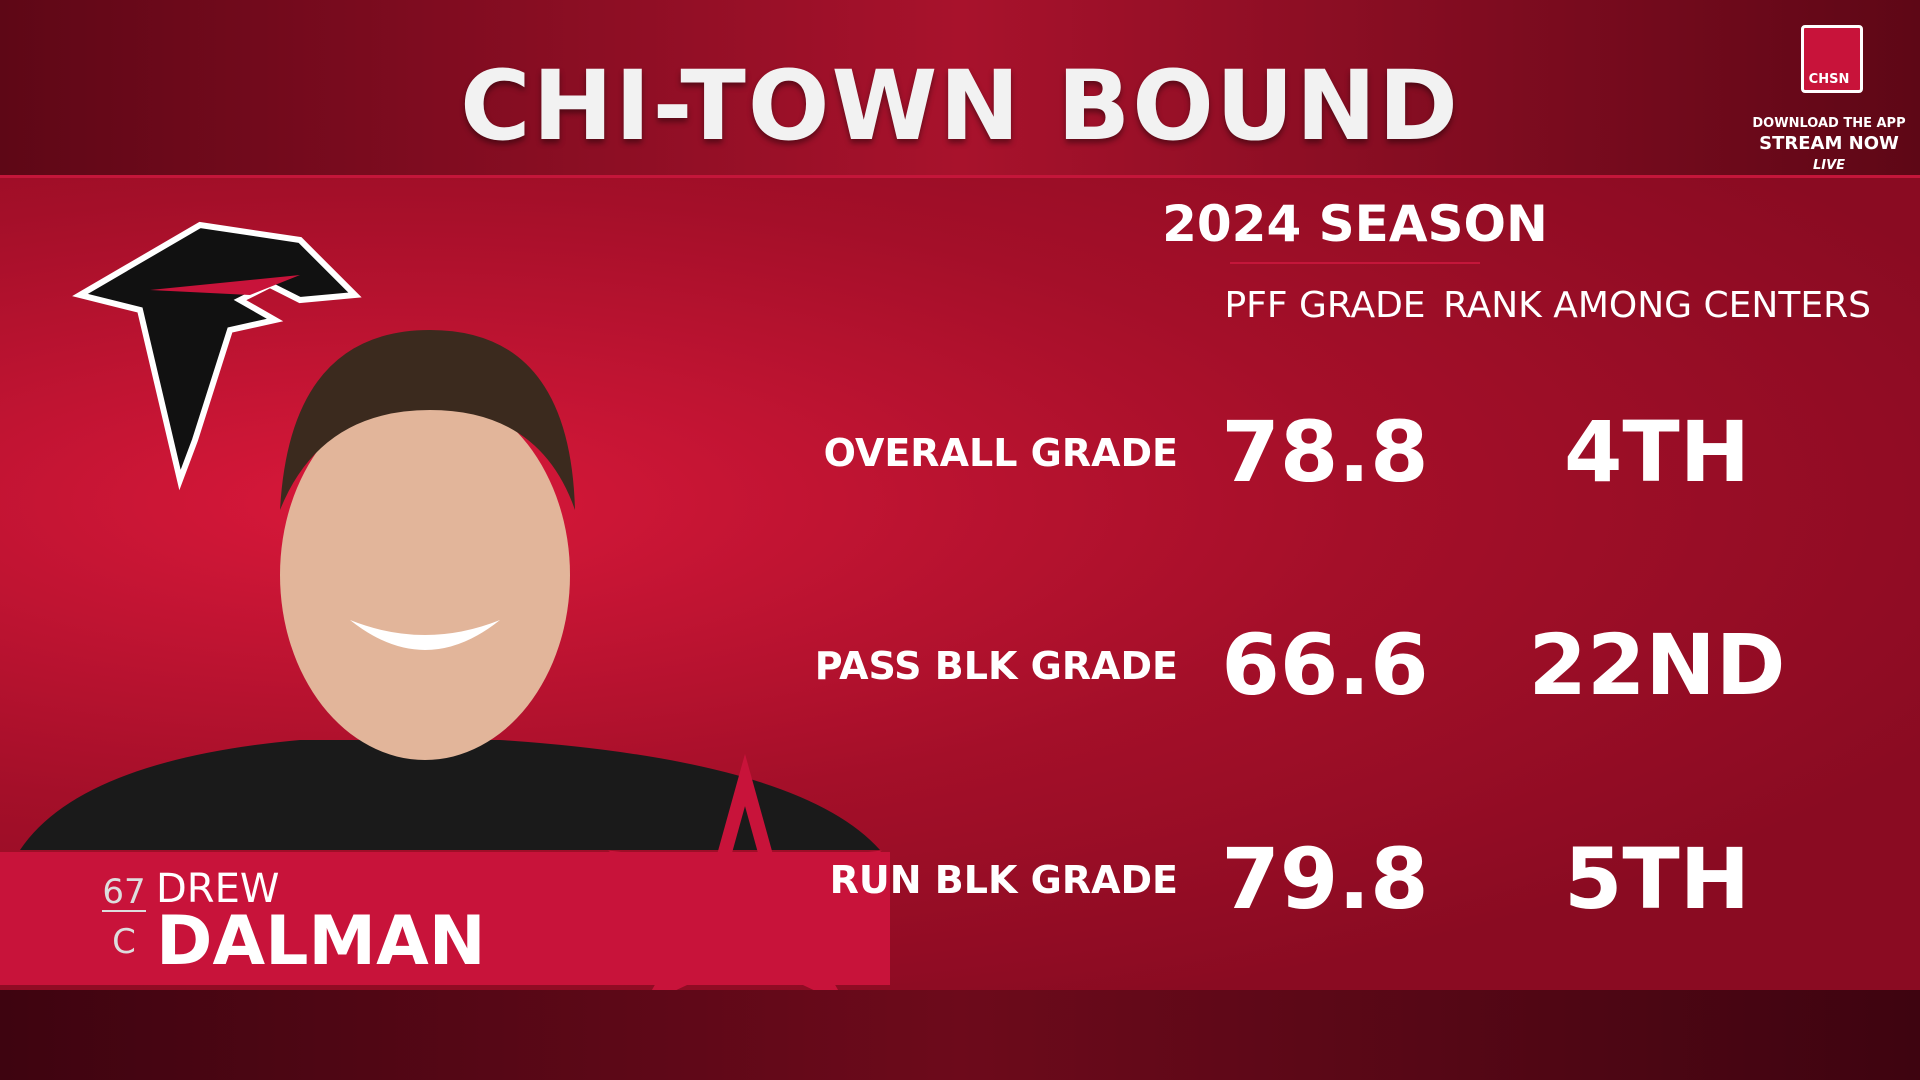  What do you see at coordinates (996, 666) in the screenshot?
I see `row-label: PASS BLK GRADE` at bounding box center [996, 666].